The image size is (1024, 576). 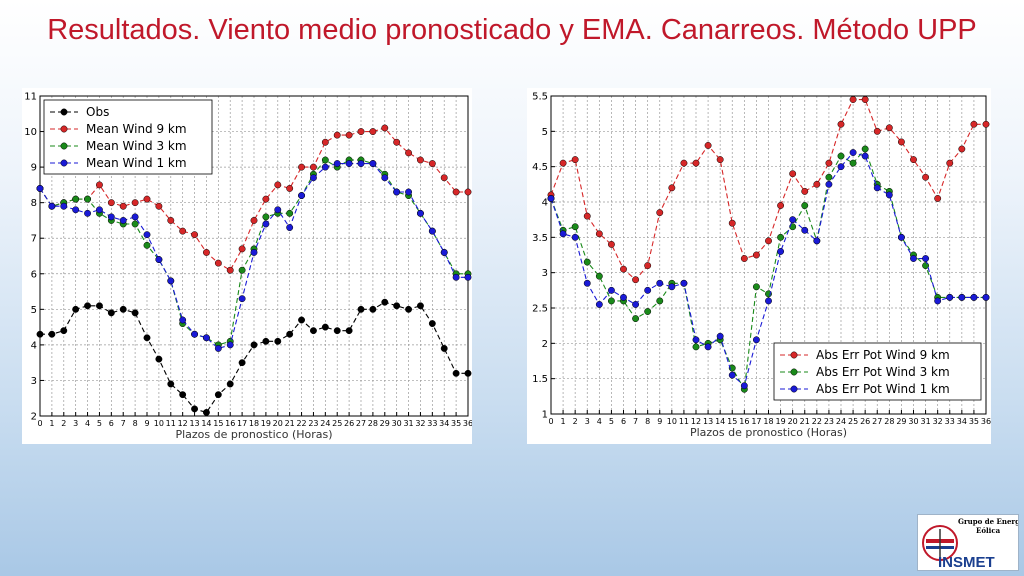 What do you see at coordinates (540, 167) in the screenshot?
I see `y-tick-label: 4.5` at bounding box center [540, 167].